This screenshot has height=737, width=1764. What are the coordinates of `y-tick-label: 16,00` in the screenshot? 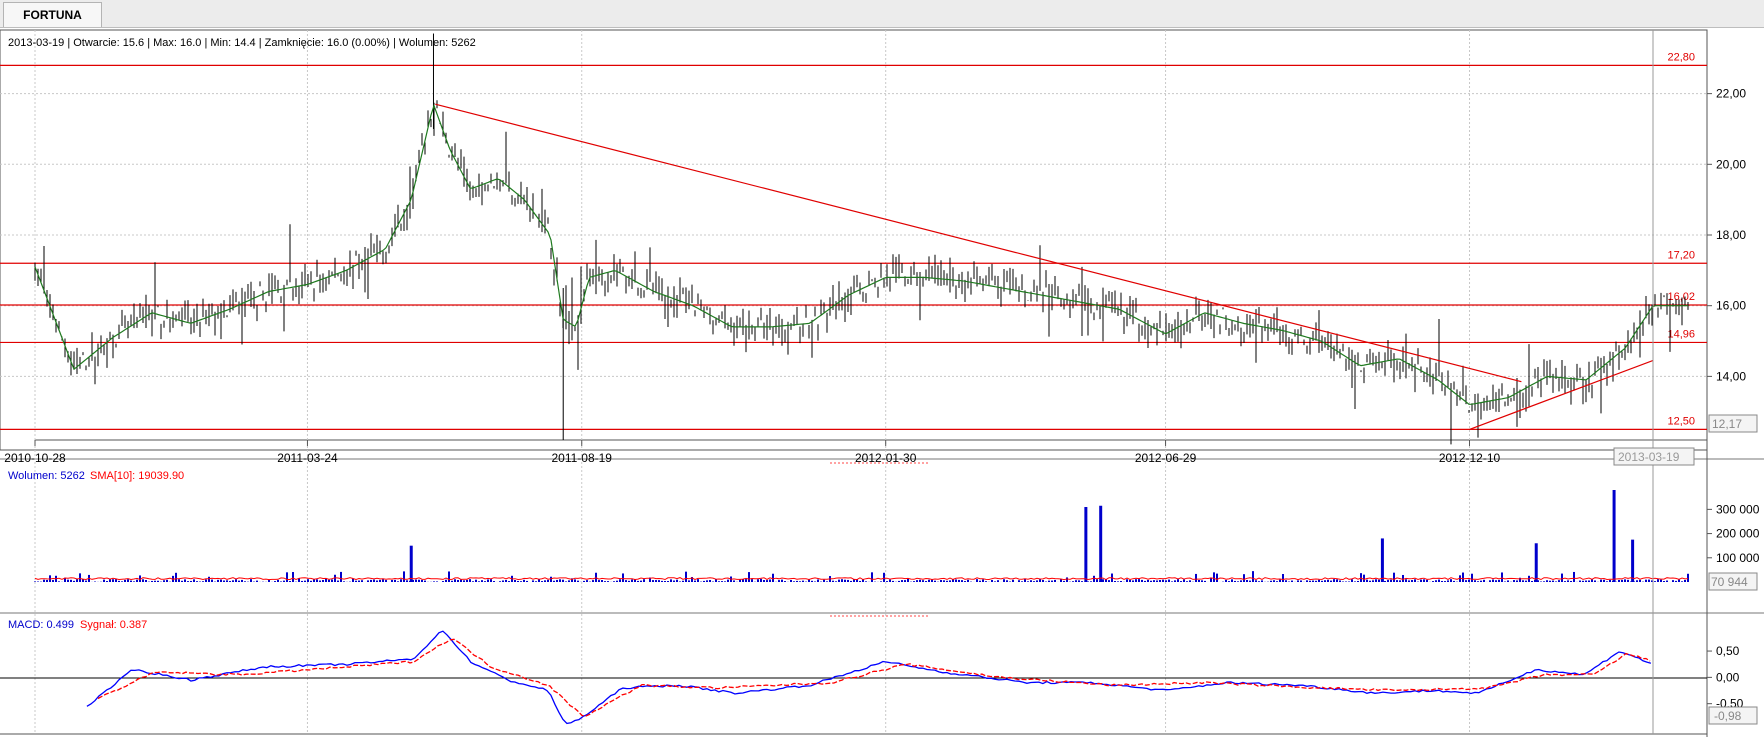 It's located at (1731, 306).